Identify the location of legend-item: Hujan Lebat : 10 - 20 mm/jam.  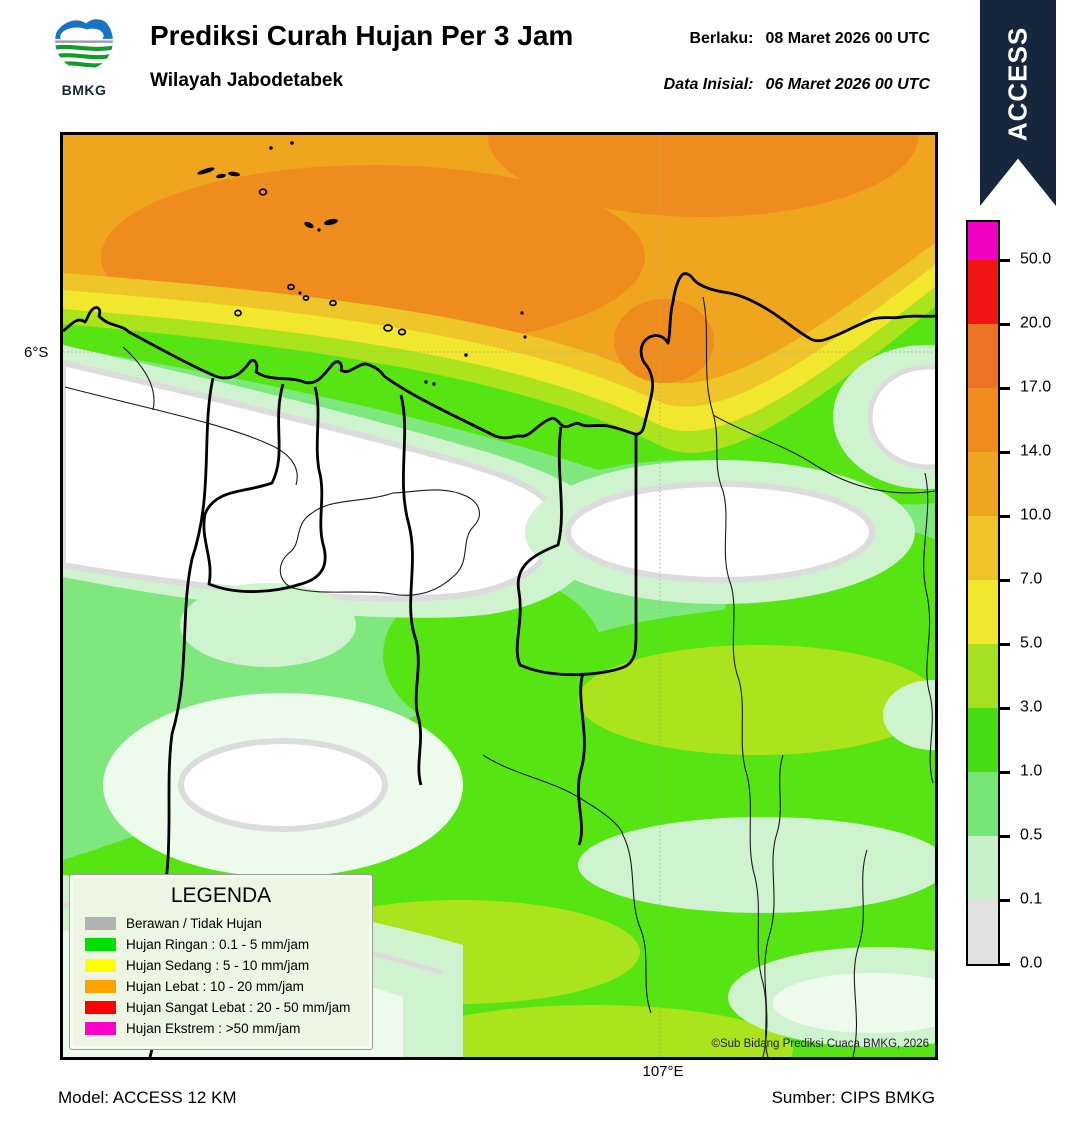
(227, 986).